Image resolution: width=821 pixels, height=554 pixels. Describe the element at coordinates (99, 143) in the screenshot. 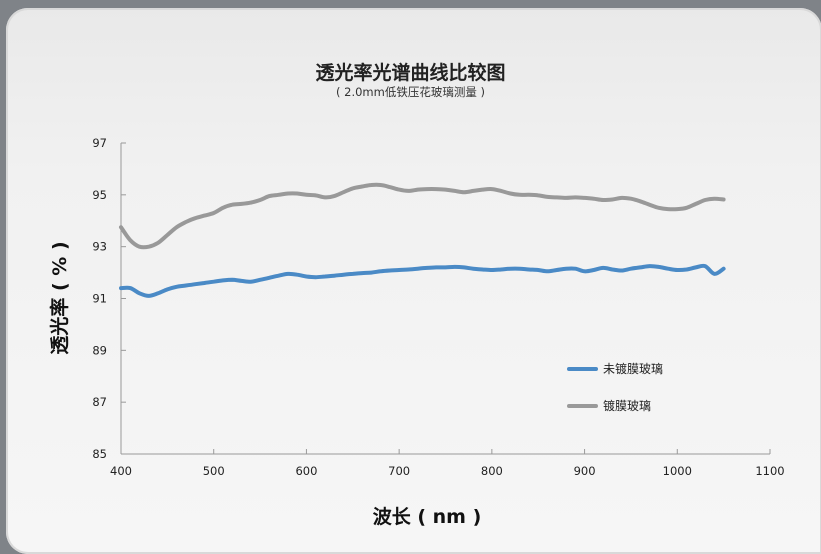

I see `y-tick-label: 97` at that location.